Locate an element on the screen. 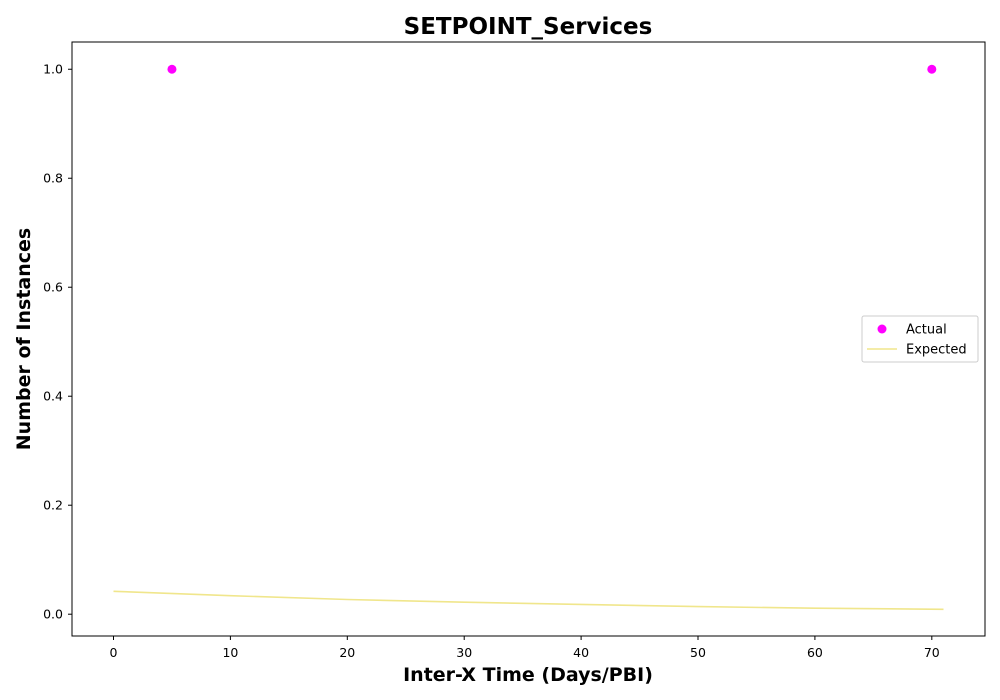  chart-title: SETPOINT_Services is located at coordinates (528, 27).